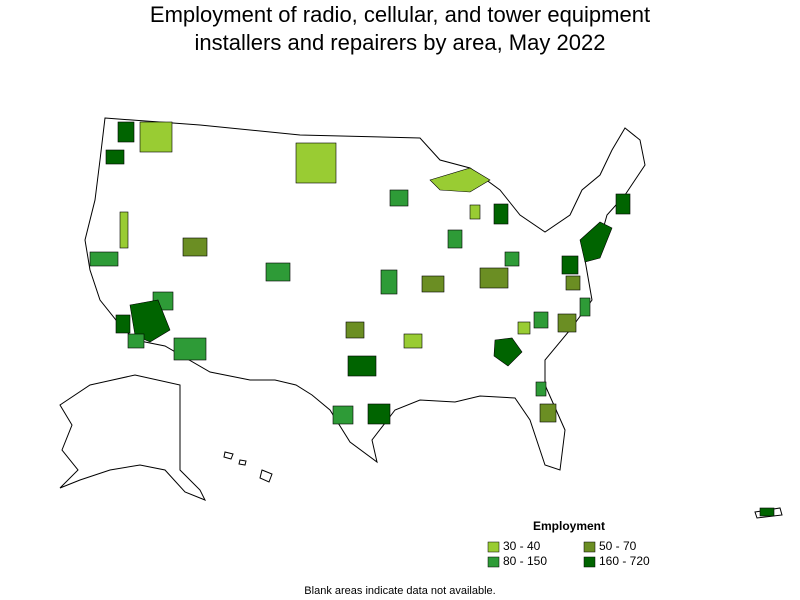  What do you see at coordinates (569, 526) in the screenshot?
I see `legend-title: Employment` at bounding box center [569, 526].